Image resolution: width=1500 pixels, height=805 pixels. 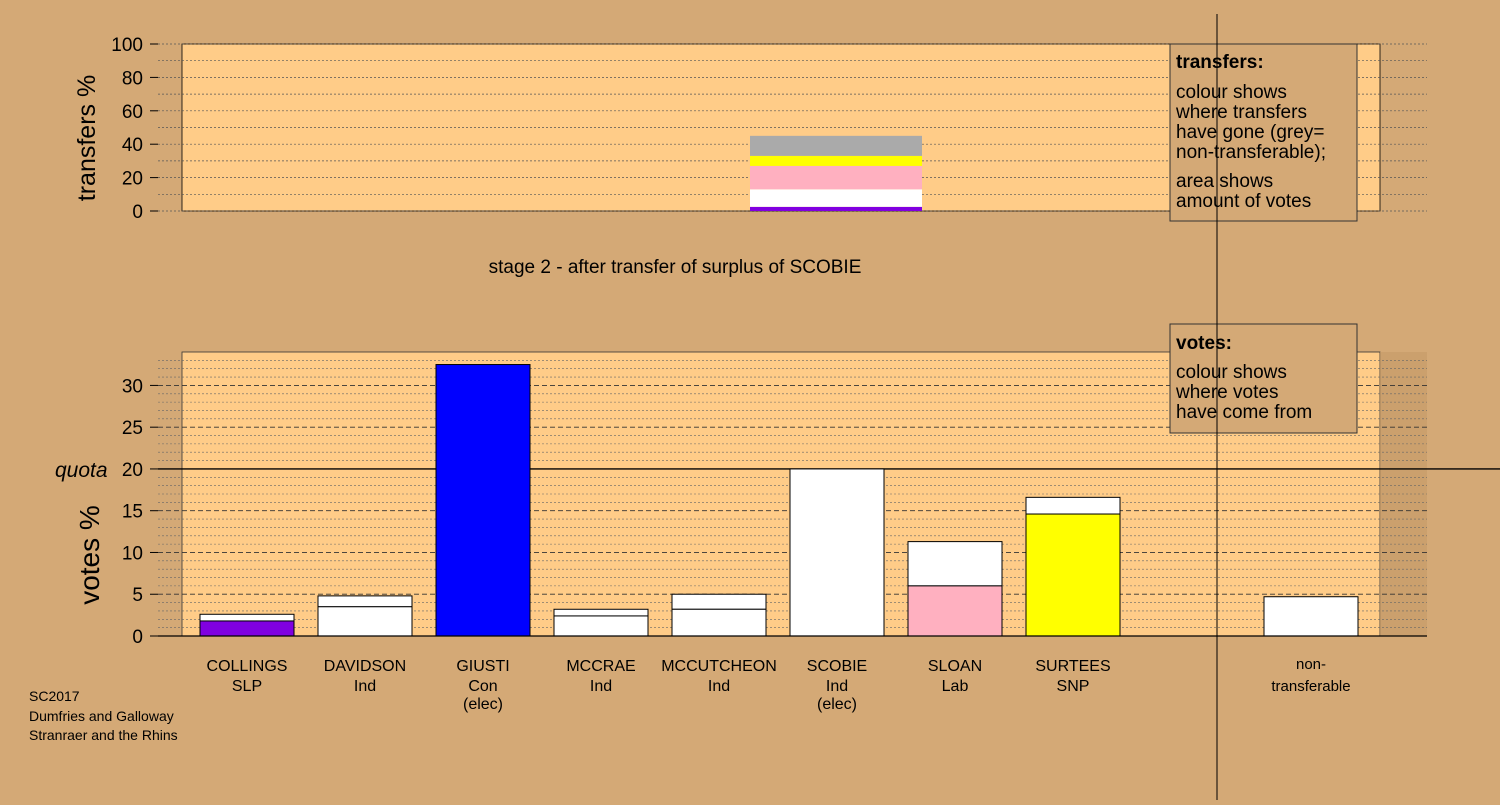 I want to click on transfer-segment-white, so click(x=836, y=198).